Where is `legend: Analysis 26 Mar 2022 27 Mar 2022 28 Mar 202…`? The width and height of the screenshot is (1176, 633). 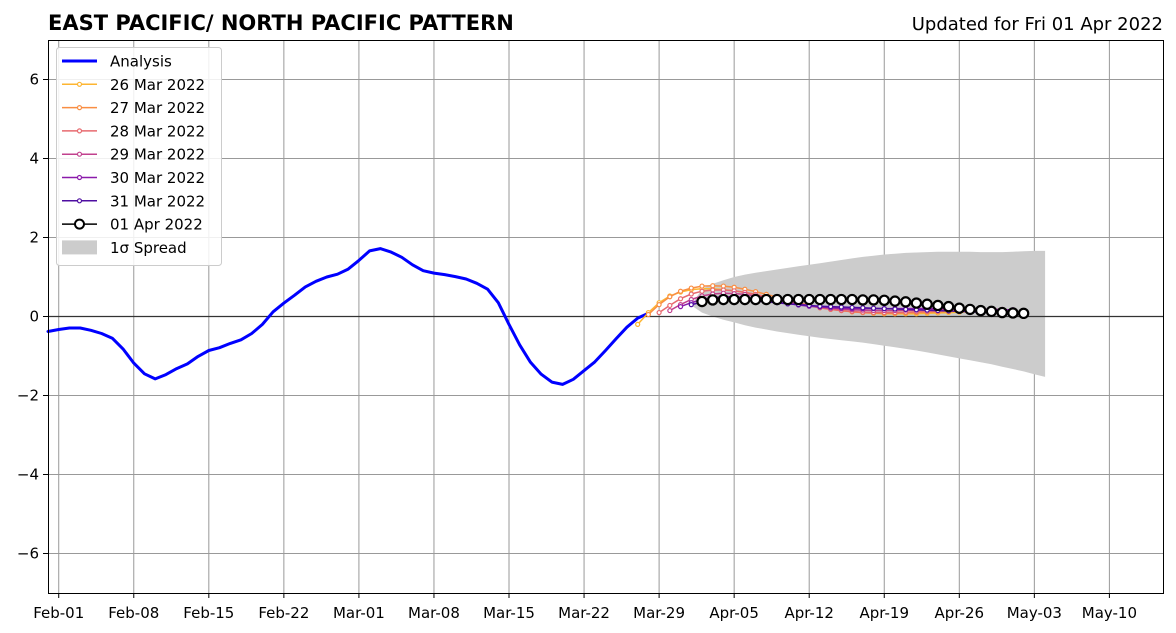 legend: Analysis 26 Mar 2022 27 Mar 2022 28 Mar 202… is located at coordinates (139, 156).